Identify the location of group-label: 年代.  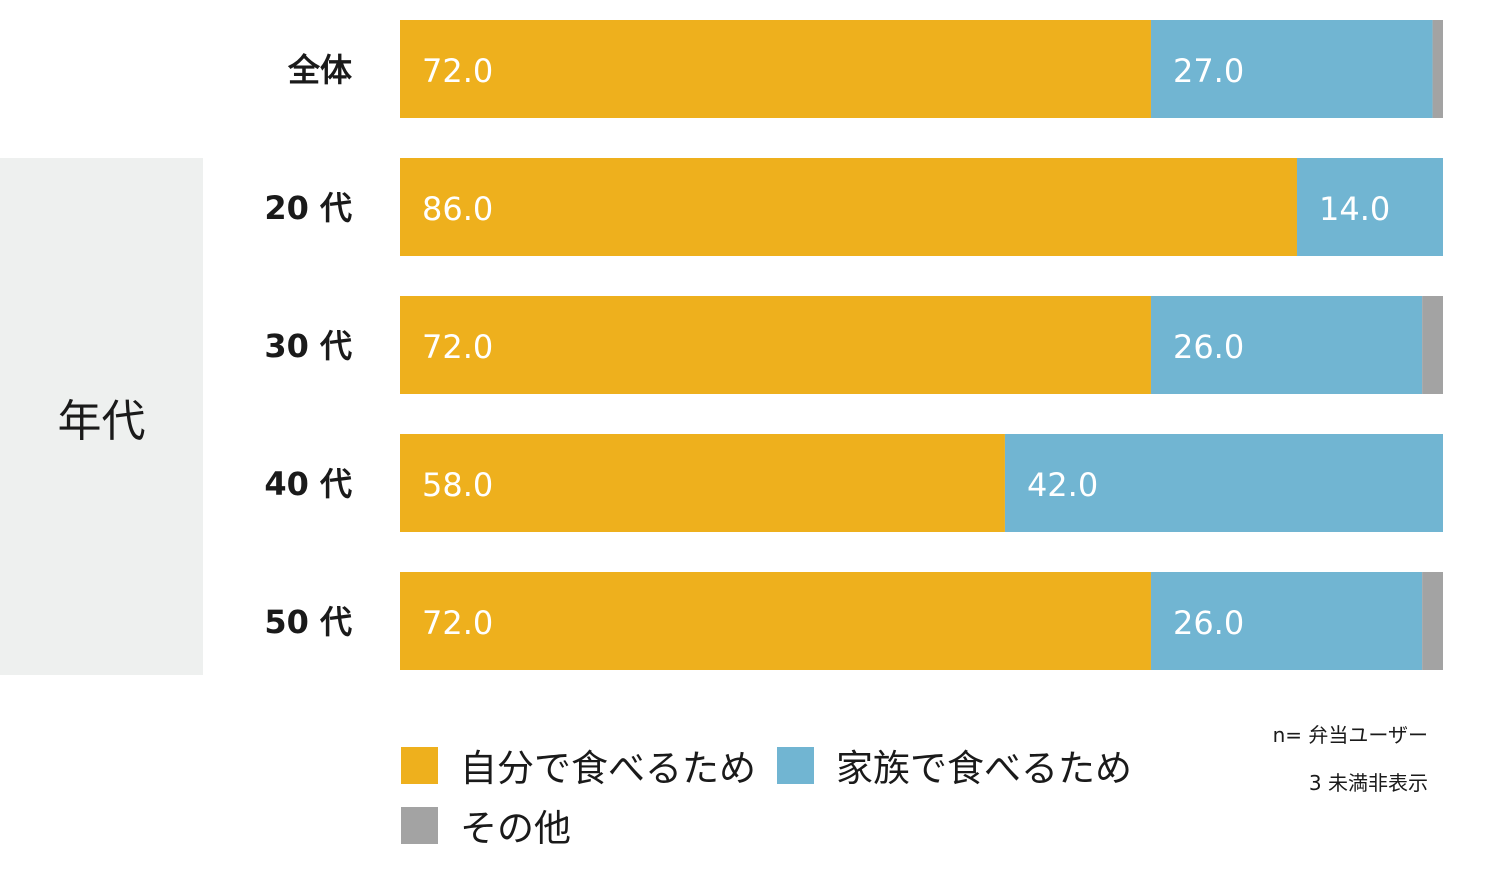
(101, 421).